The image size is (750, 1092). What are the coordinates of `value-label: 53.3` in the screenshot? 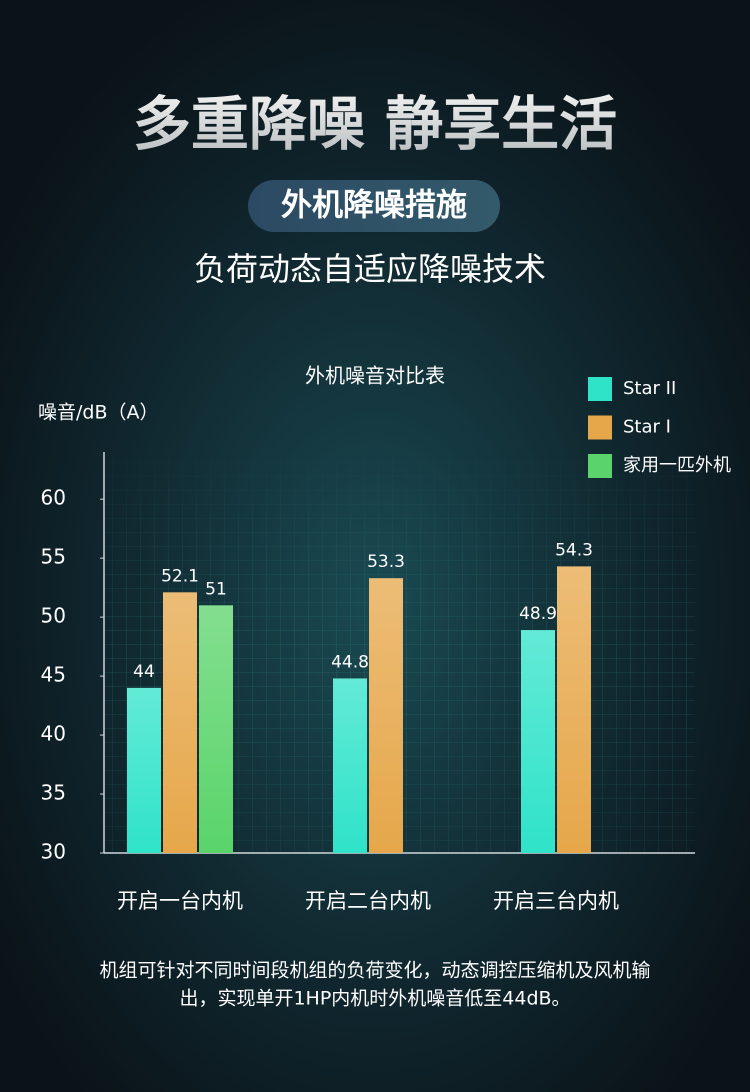 It's located at (386, 562).